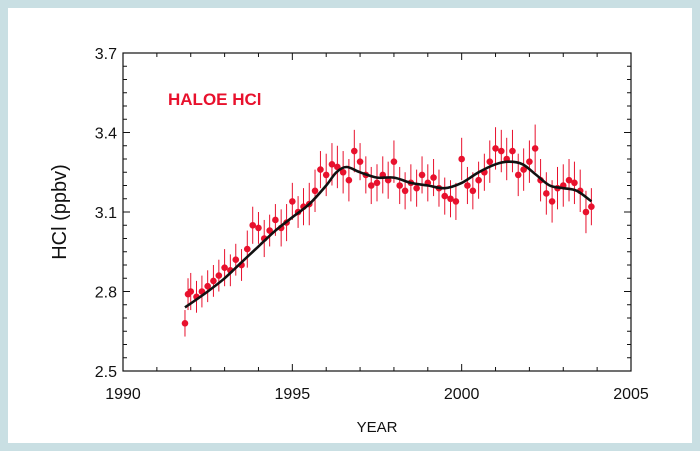 The image size is (700, 451). I want to click on x-tick-label: 1995, so click(293, 394).